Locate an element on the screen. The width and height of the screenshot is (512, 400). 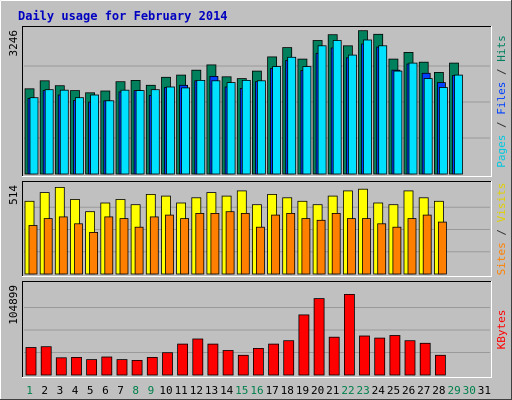
x-tick-label-18: 18 is located at coordinates (287, 390).